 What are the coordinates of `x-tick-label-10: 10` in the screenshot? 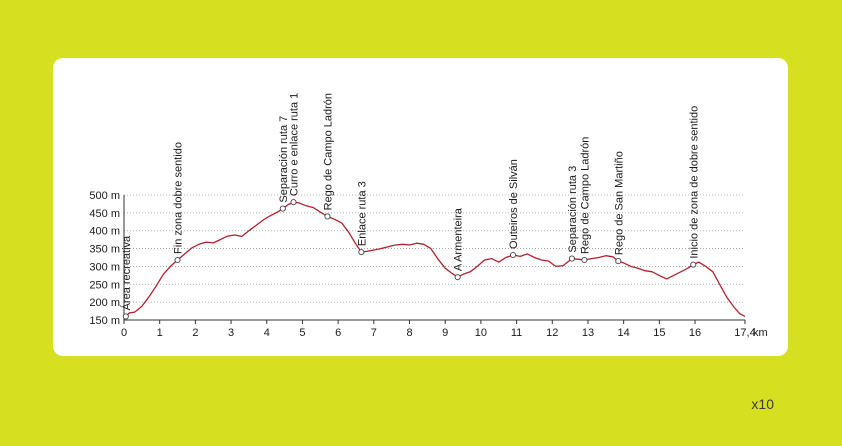 It's located at (481, 333).